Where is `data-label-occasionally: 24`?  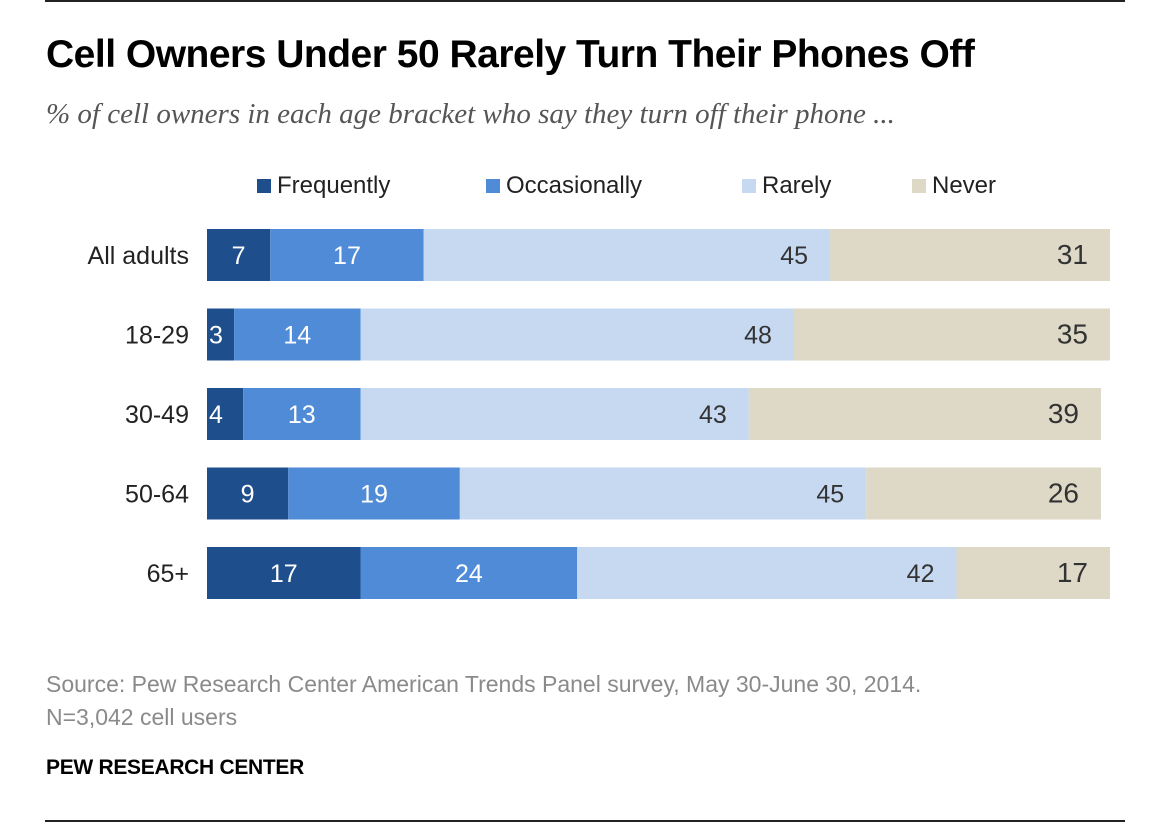 data-label-occasionally: 24 is located at coordinates (469, 574).